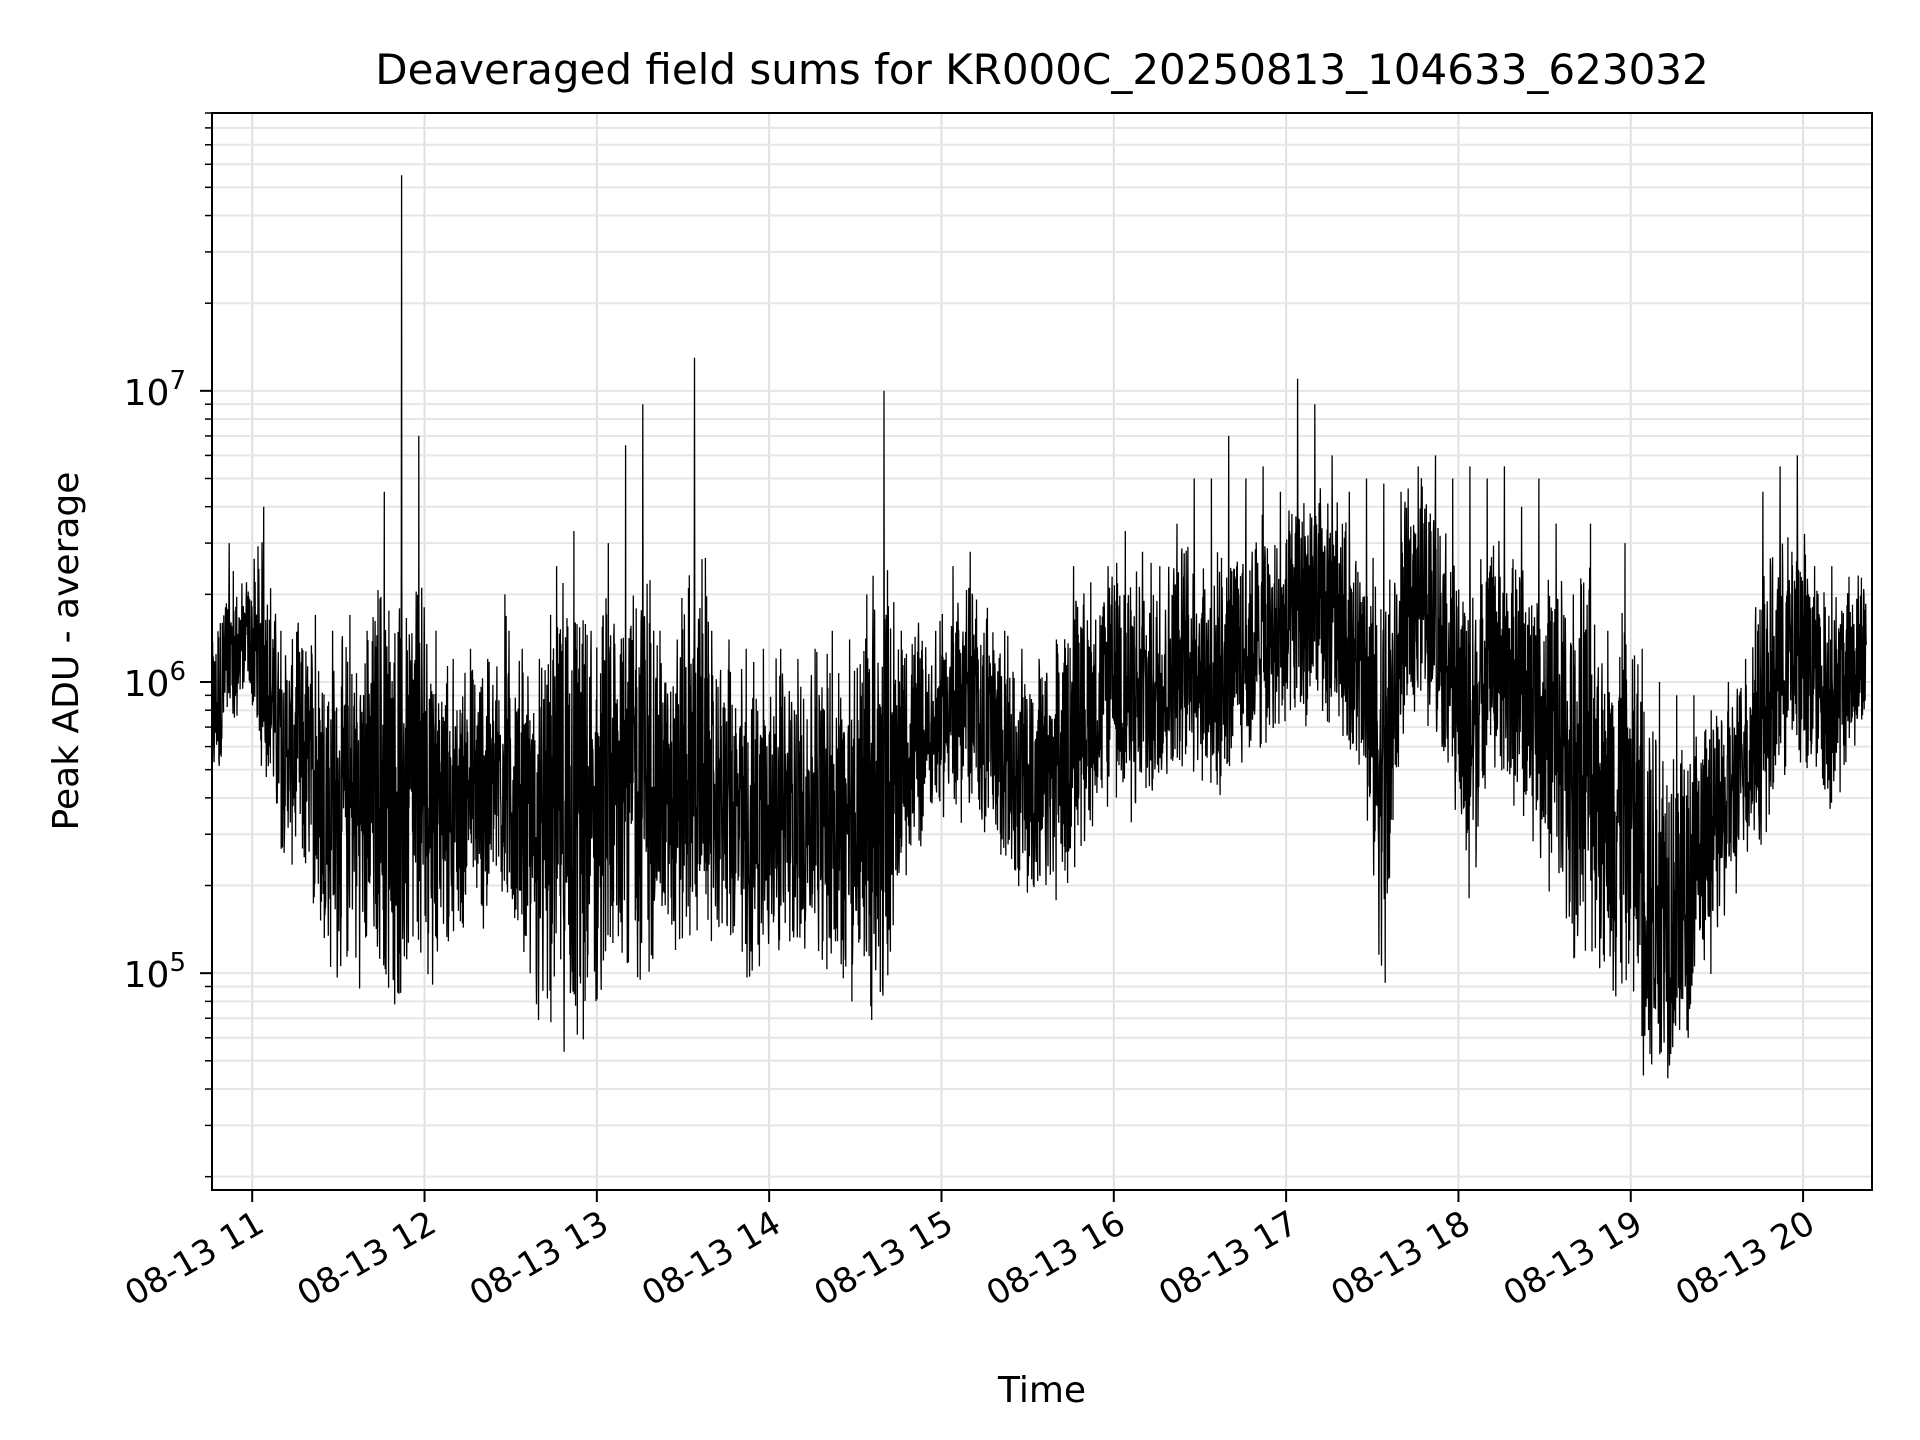  I want to click on y-tick-label: 10⁷, so click(155, 390).